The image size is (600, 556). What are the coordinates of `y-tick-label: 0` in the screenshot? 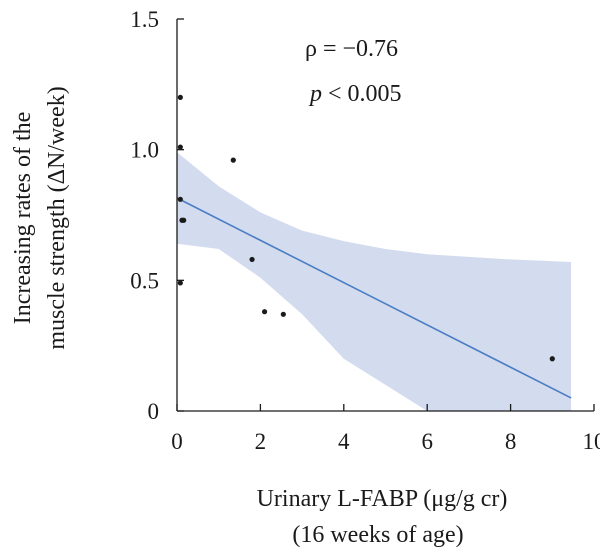 It's located at (154, 411).